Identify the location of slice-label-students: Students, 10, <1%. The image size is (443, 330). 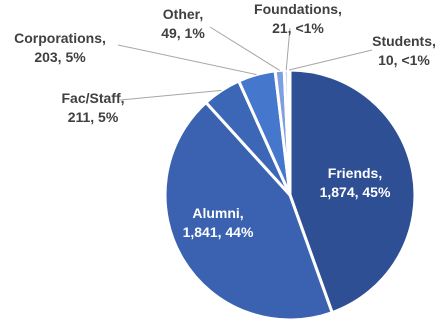
(404, 50).